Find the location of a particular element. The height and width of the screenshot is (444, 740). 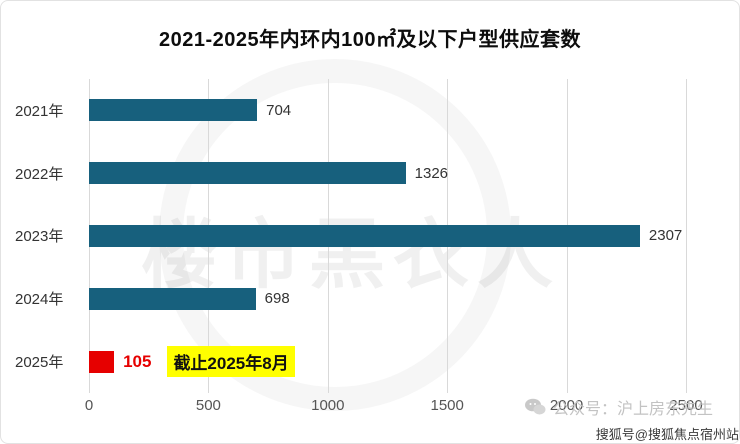

bar-row: 1326 is located at coordinates (387, 173).